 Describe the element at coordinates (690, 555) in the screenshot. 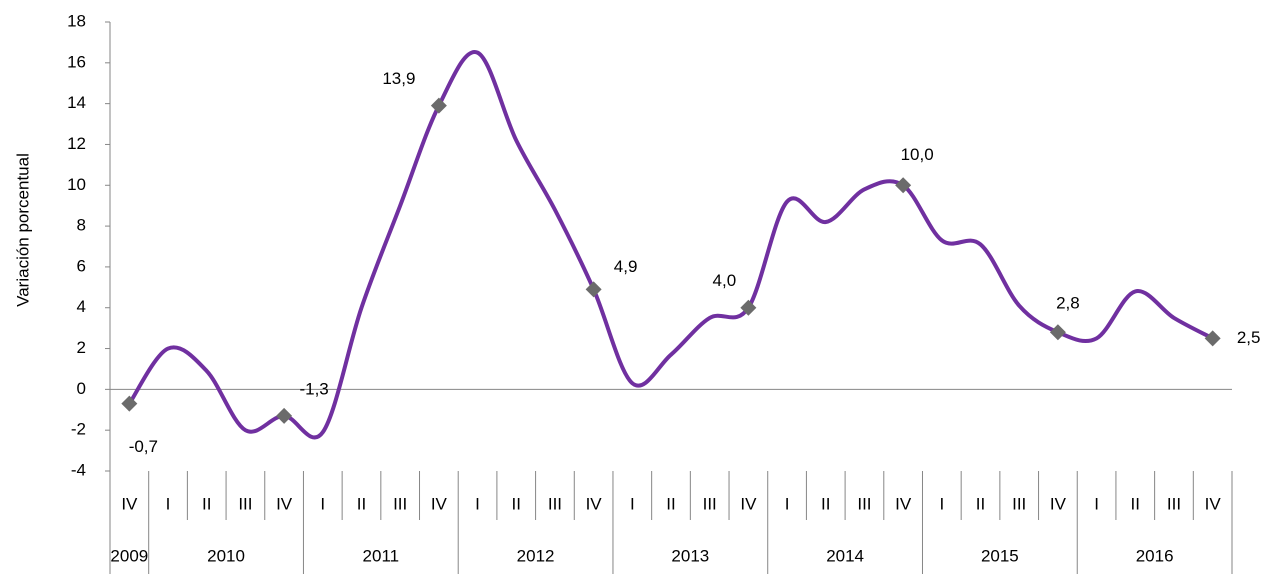

I see `year-label: 2013` at that location.